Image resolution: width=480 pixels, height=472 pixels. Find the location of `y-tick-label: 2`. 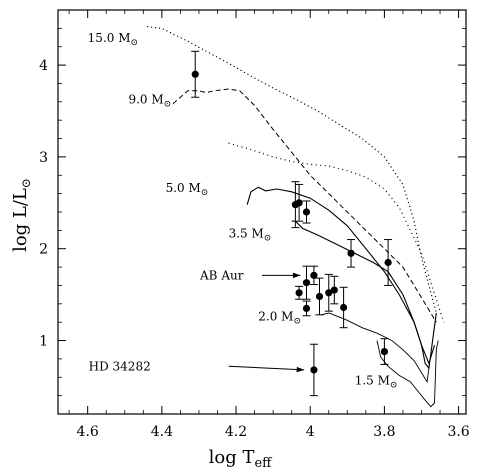

y-tick-label: 2 is located at coordinates (43, 250).